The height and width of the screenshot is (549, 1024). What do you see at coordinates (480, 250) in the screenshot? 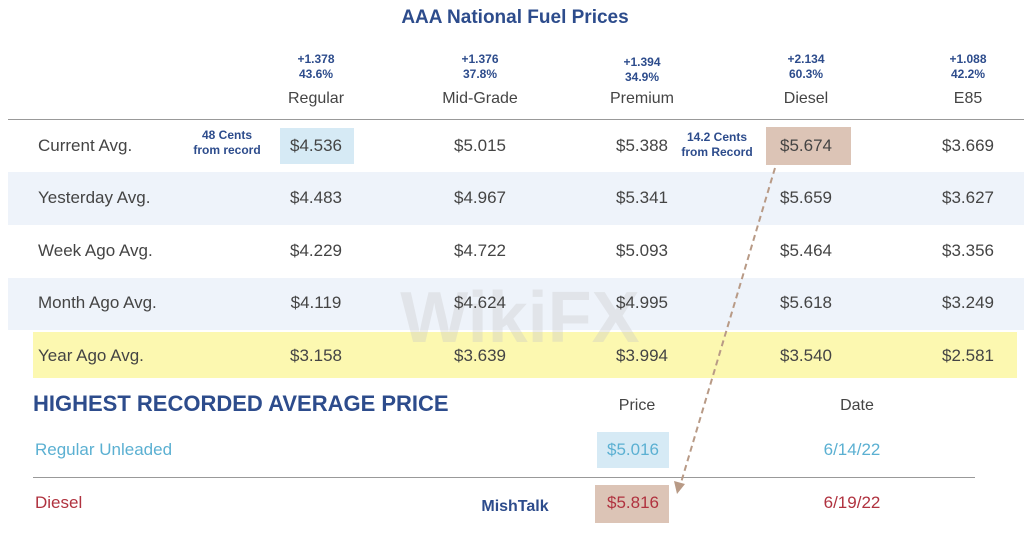
I see `price: $4.722` at bounding box center [480, 250].